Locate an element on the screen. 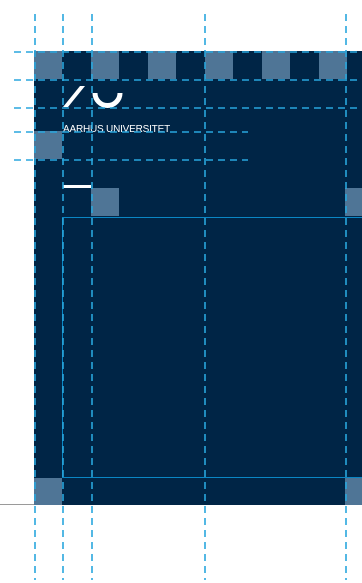  page-edge-rule is located at coordinates (17, 504).